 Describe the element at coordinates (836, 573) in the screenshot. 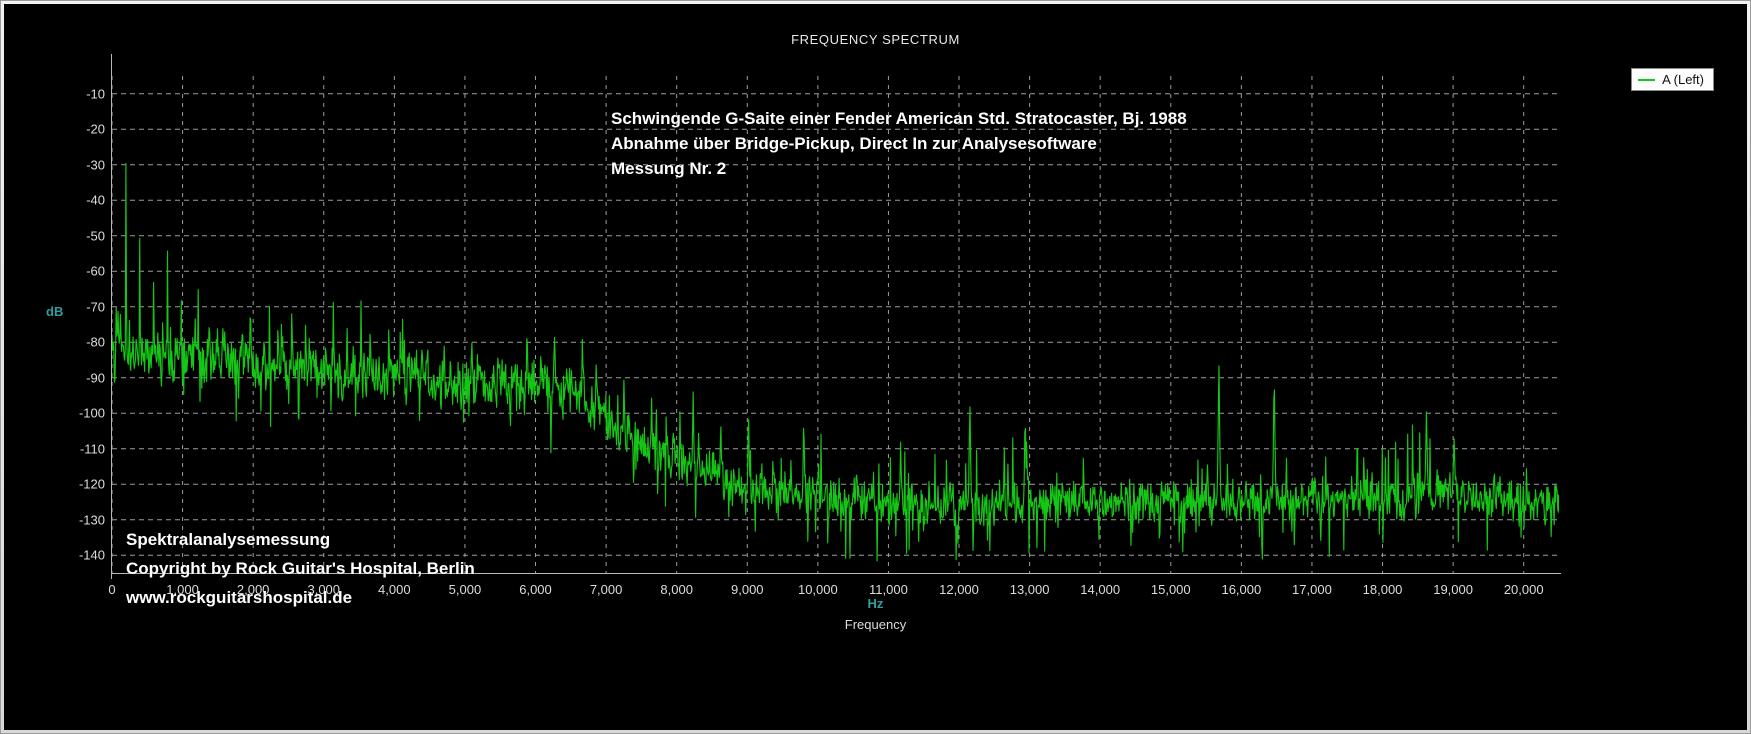

I see `x-axis-line` at that location.